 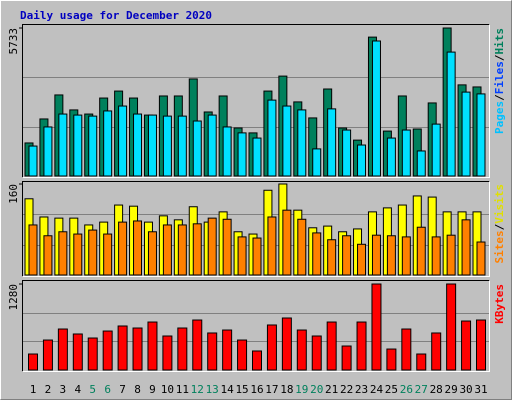 What do you see at coordinates (331, 389) in the screenshot?
I see `x-tick-label: 21` at bounding box center [331, 389].